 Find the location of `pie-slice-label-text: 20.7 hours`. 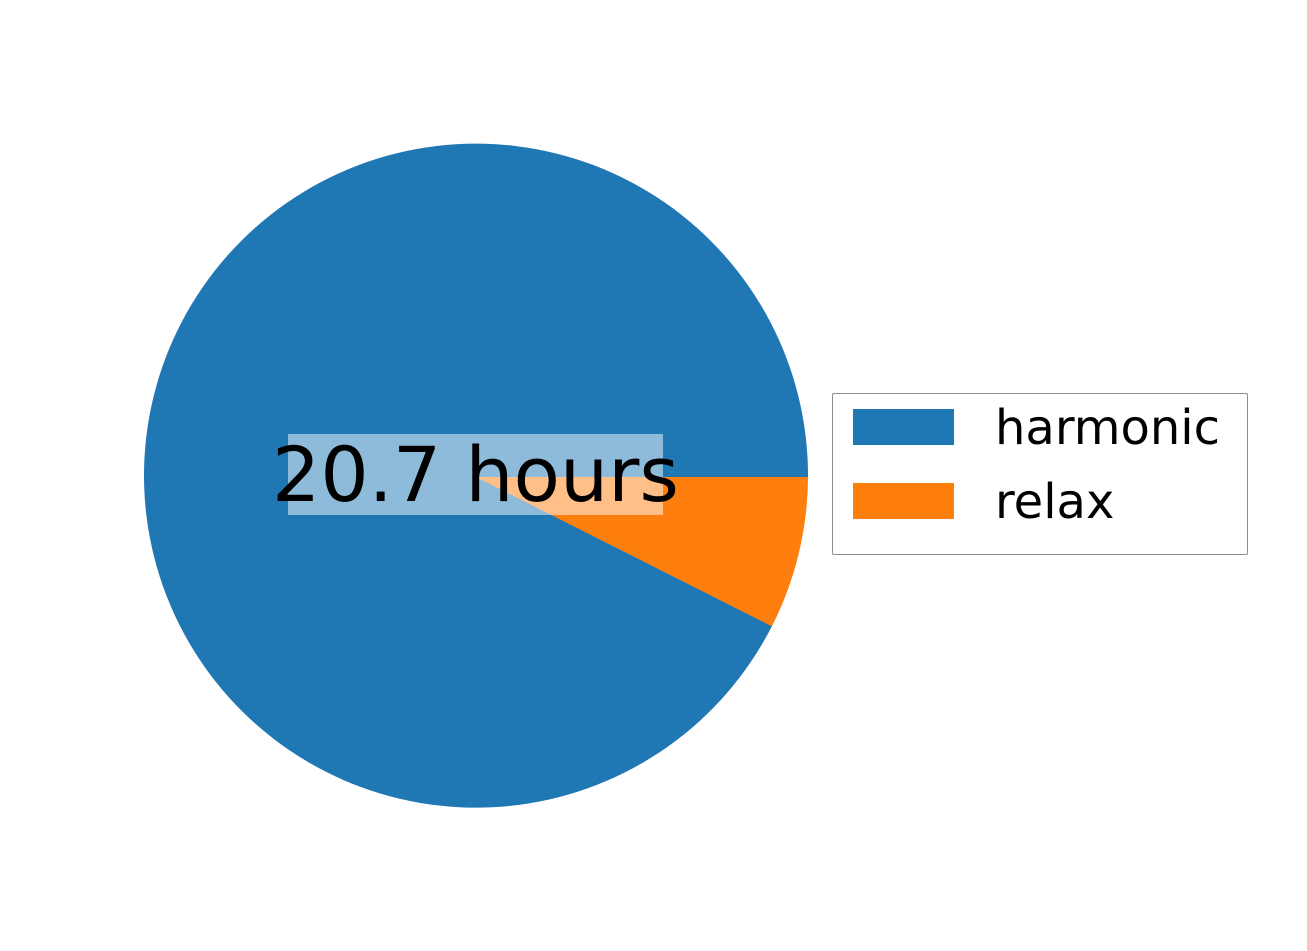

pie-slice-label-text: 20.7 hours is located at coordinates (475, 474).